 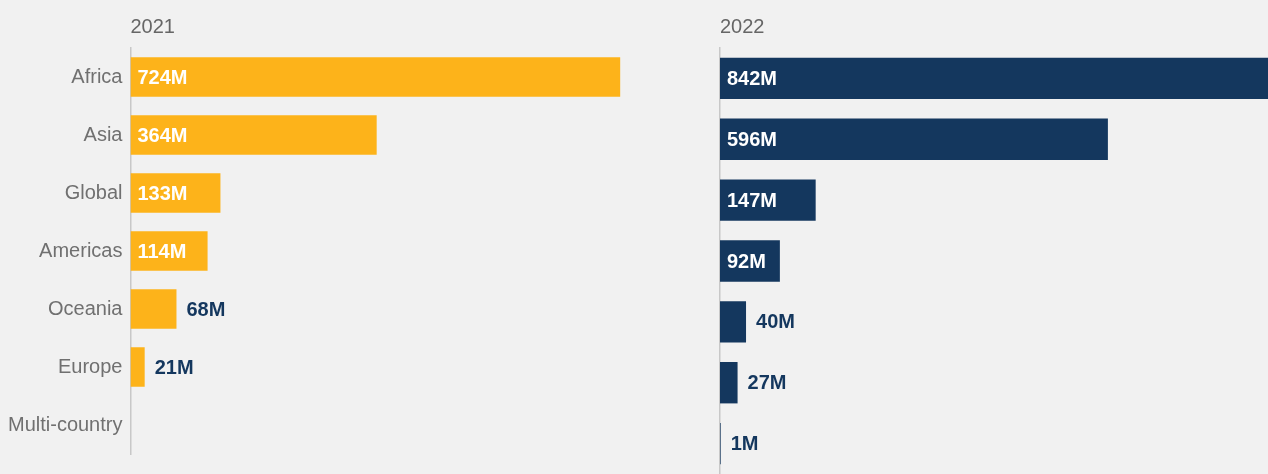 I want to click on y-tick-label: Europe, so click(x=90, y=365).